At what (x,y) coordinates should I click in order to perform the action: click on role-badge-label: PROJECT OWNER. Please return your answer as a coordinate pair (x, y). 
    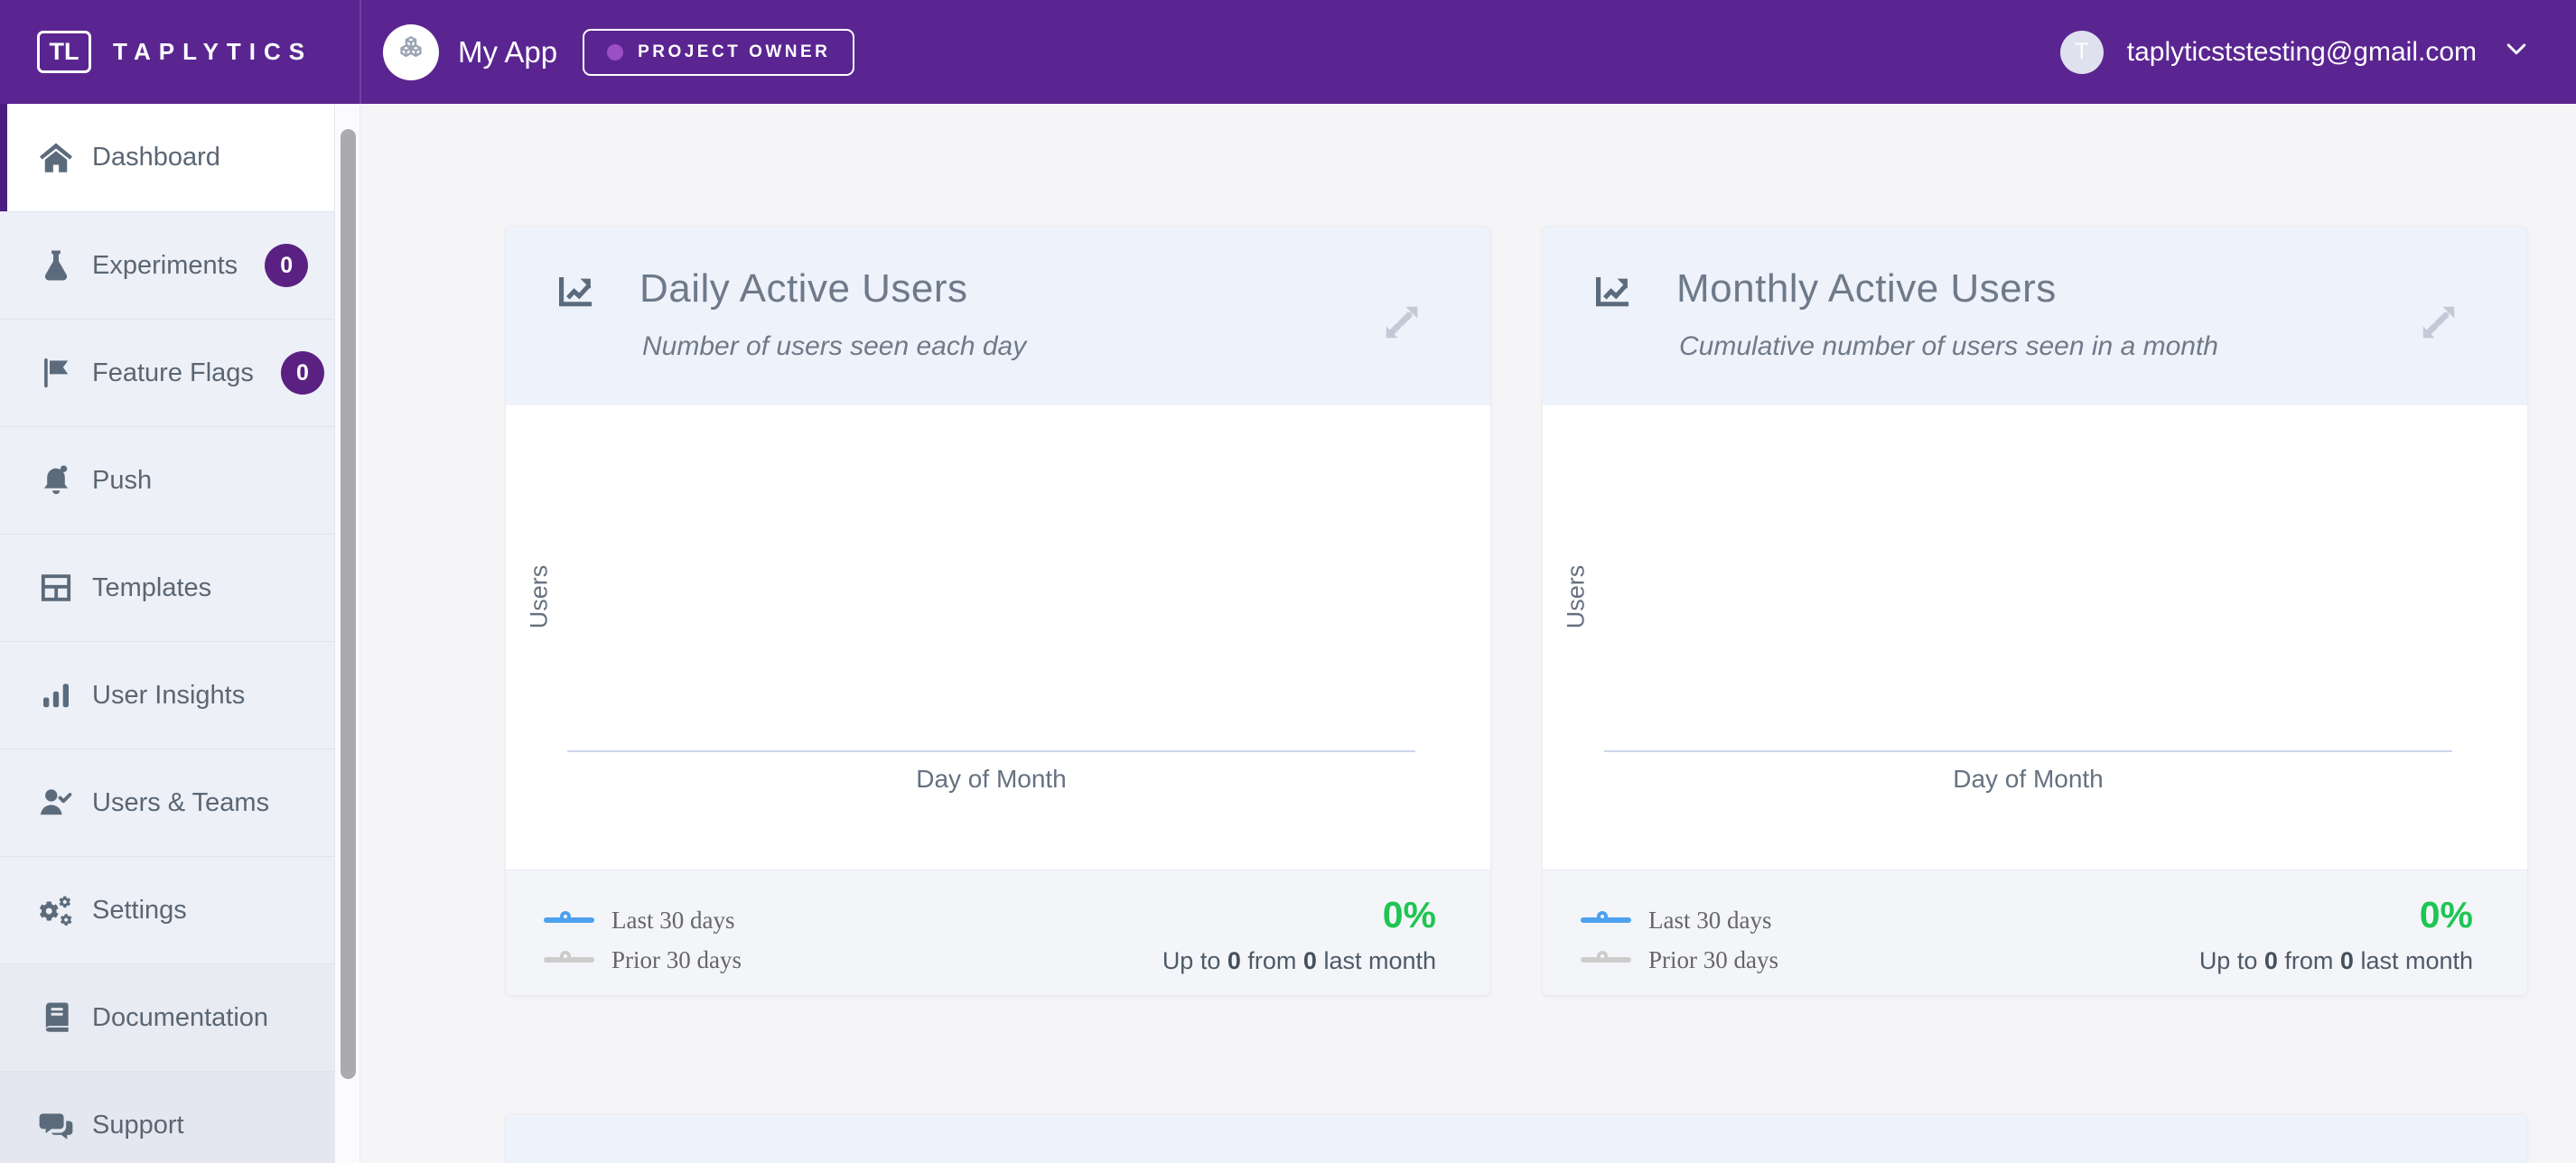
    Looking at the image, I should click on (735, 51).